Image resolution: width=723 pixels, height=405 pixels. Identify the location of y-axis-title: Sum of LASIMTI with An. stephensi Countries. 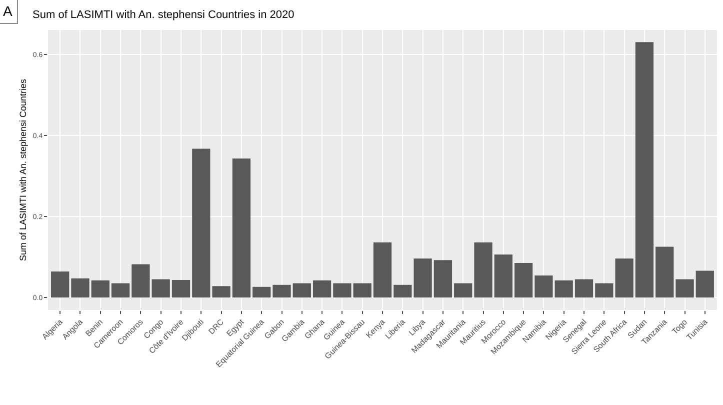
(23, 170).